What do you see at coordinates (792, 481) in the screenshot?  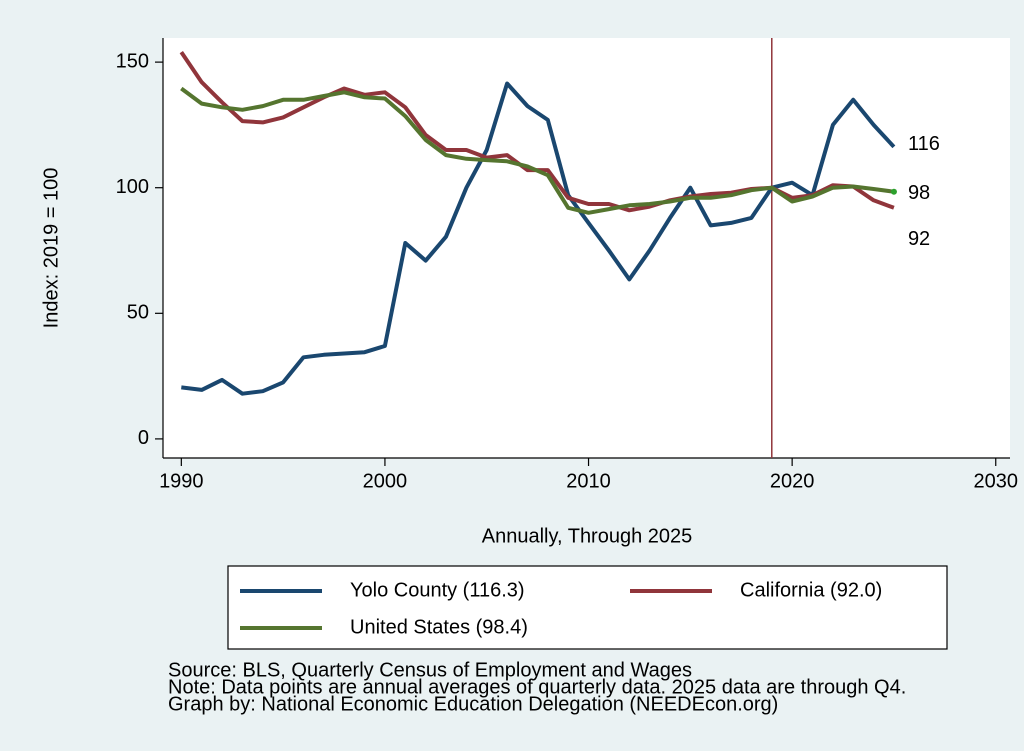 I see `x-tick-label: 2020` at bounding box center [792, 481].